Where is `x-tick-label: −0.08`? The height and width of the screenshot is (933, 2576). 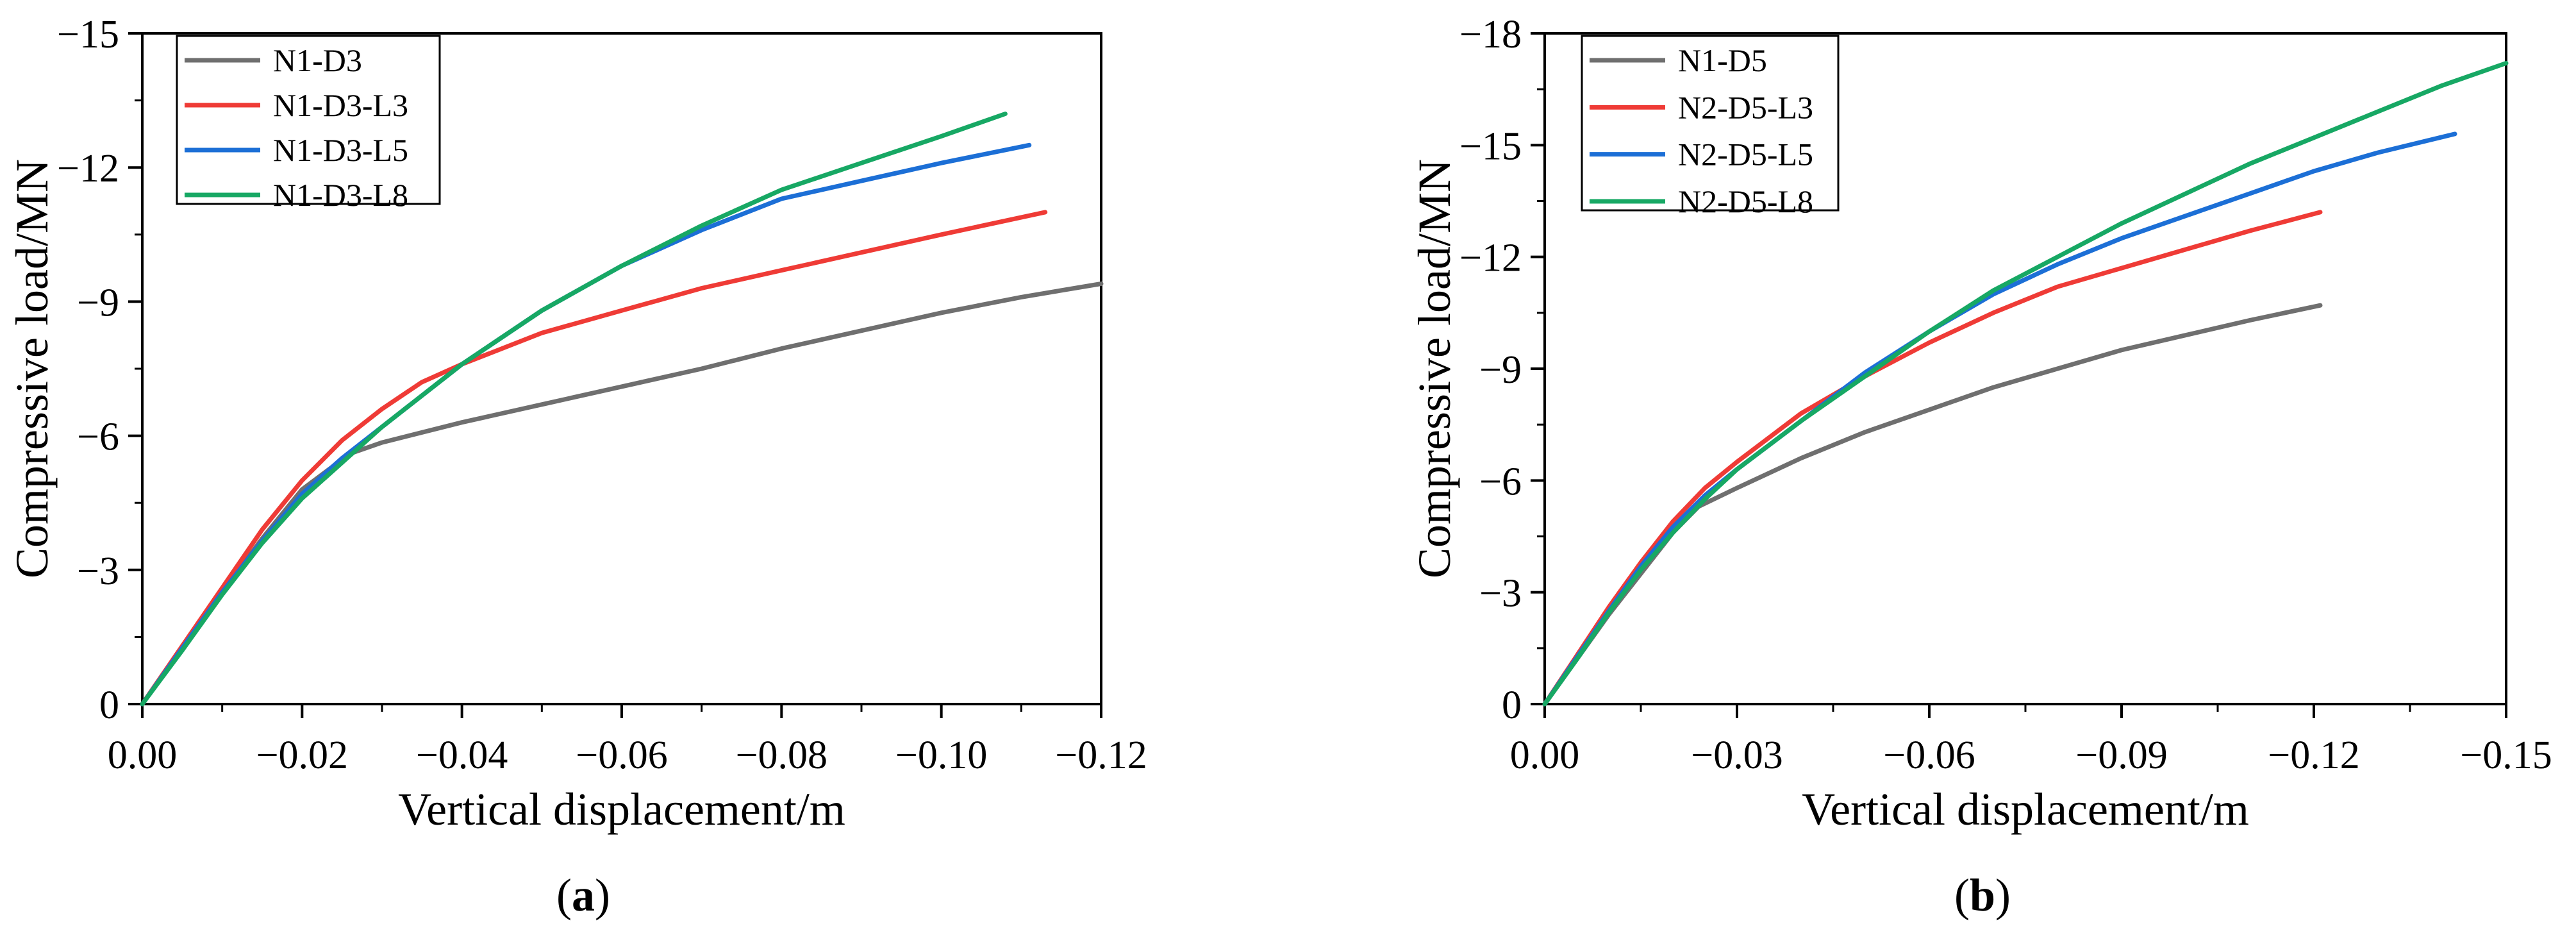 x-tick-label: −0.08 is located at coordinates (781, 755).